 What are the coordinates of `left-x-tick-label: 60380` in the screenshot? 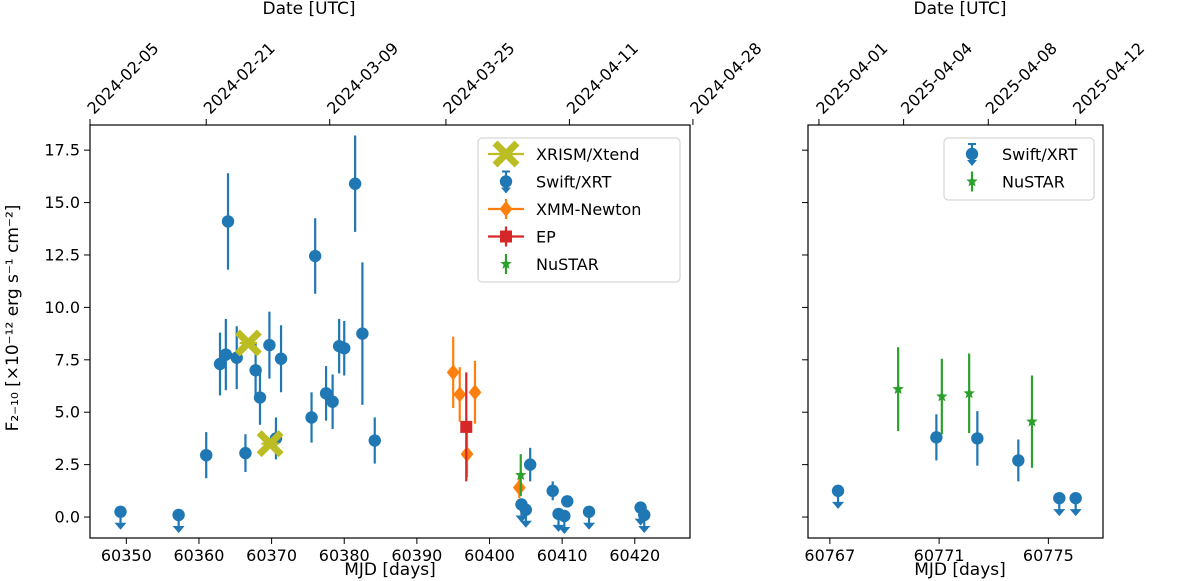 It's located at (344, 555).